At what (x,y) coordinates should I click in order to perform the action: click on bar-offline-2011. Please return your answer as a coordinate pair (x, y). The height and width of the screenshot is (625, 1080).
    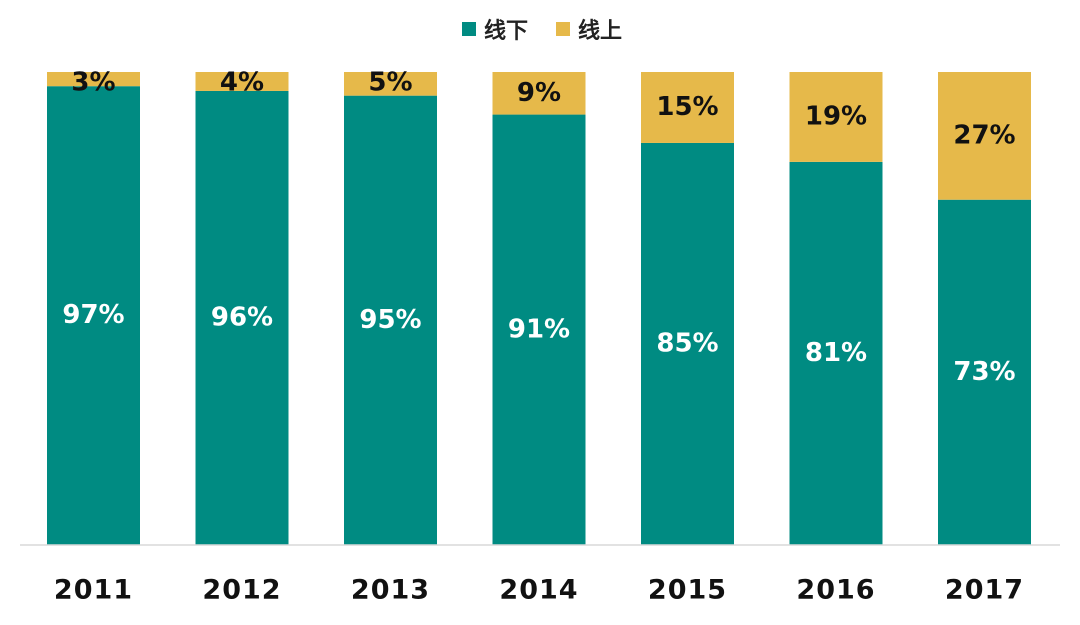
    Looking at the image, I should click on (93, 315).